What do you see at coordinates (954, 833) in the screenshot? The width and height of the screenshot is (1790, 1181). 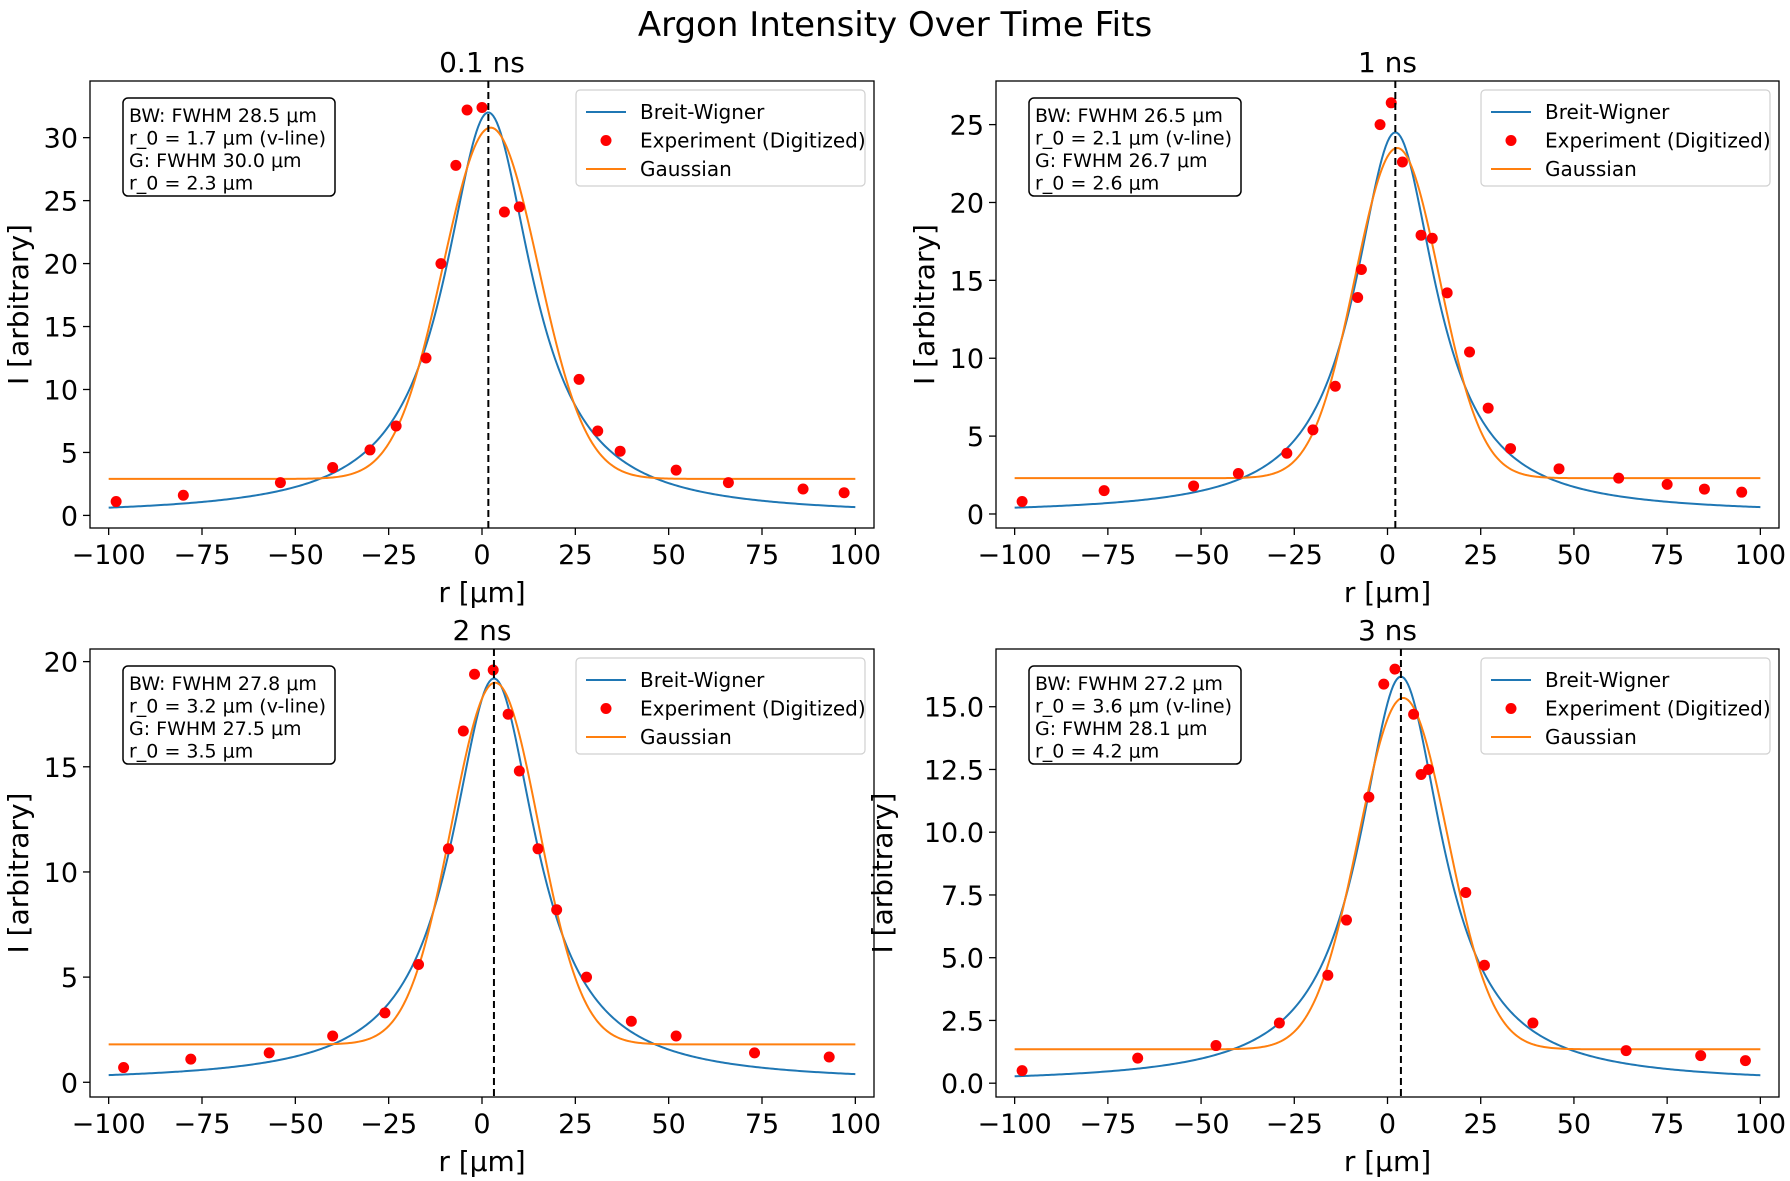 I see `y-tick-label: 10.0` at bounding box center [954, 833].